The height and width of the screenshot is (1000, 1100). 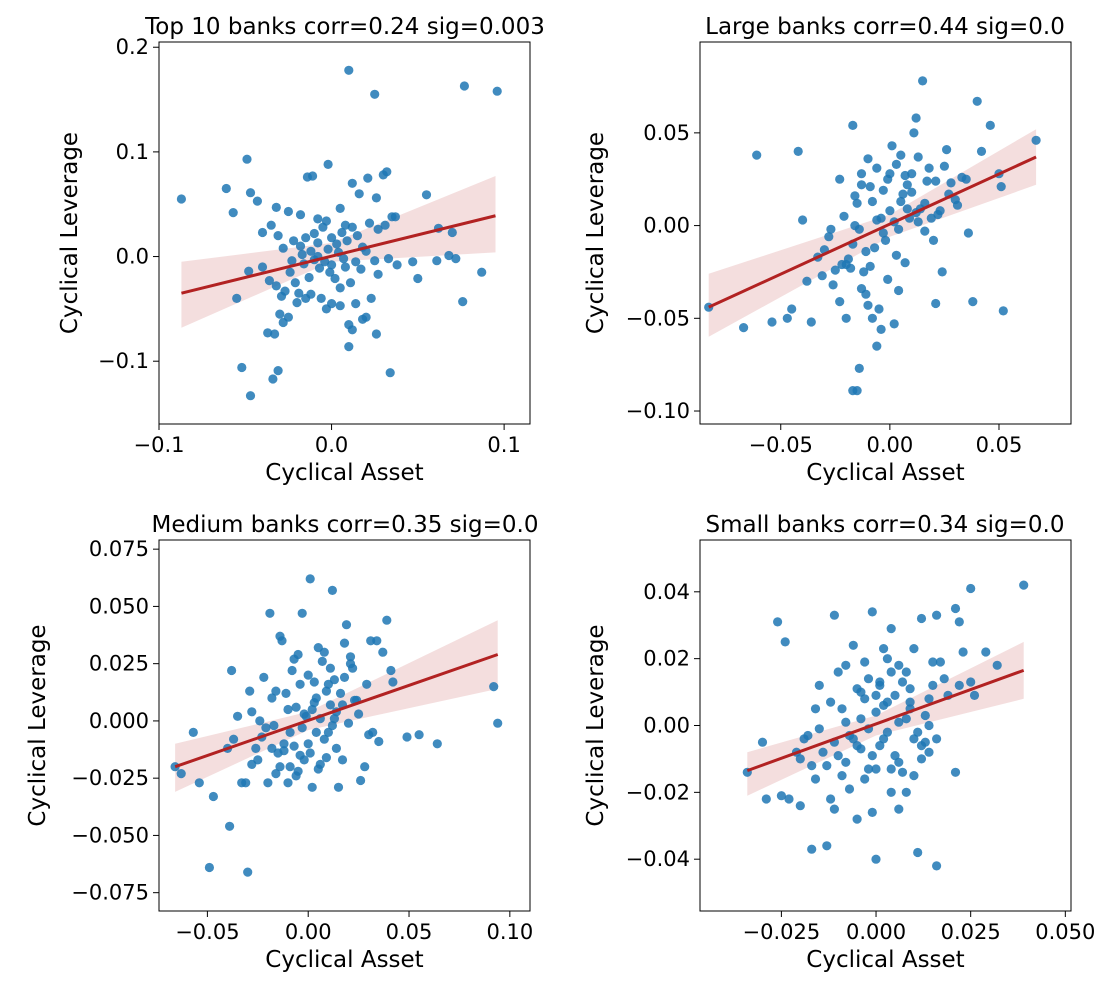 I want to click on chart-3-x-tick-label-0: −0.025, so click(x=782, y=932).